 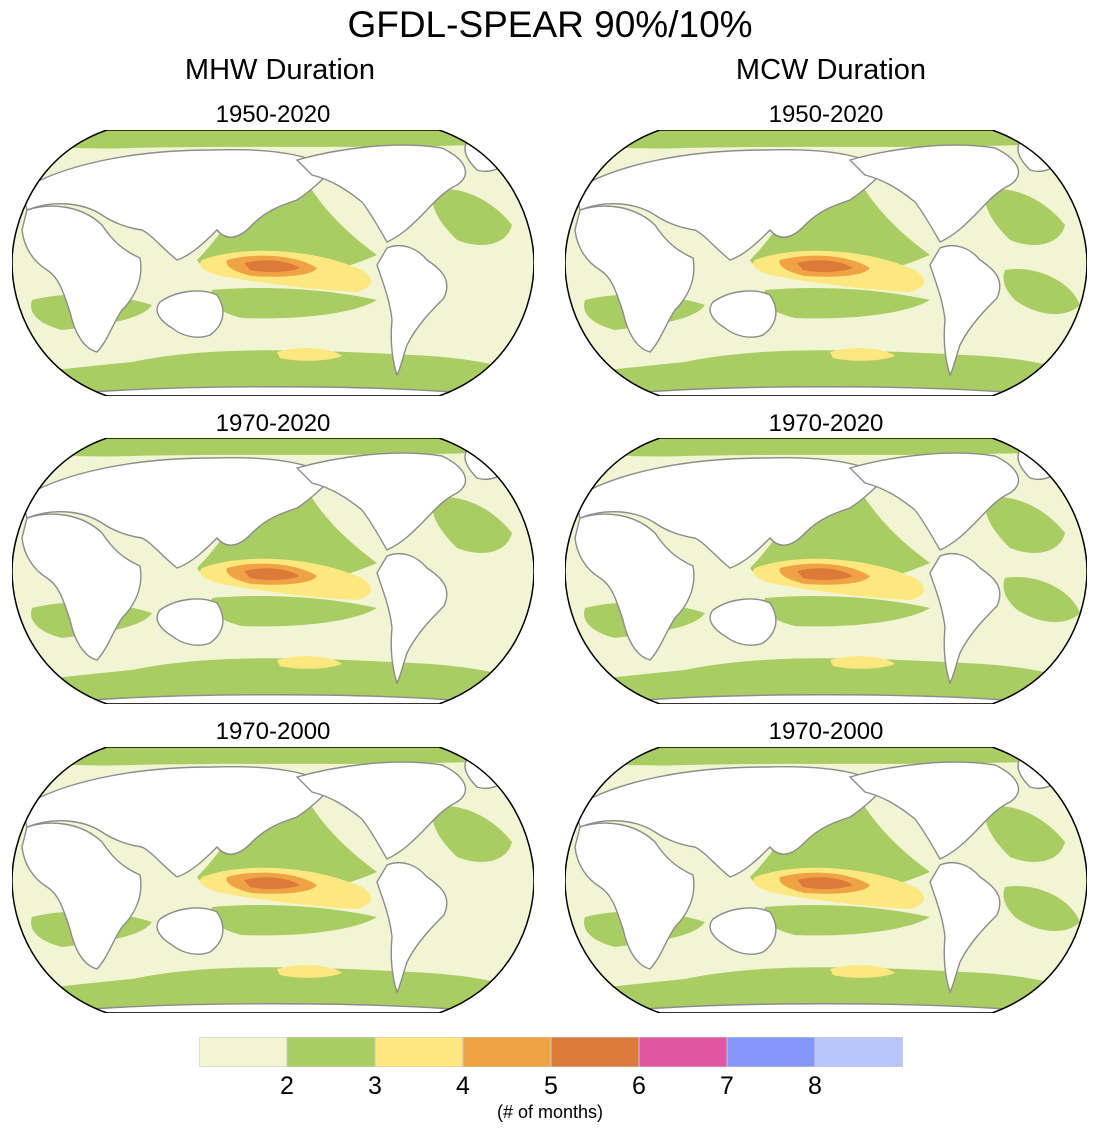 What do you see at coordinates (463, 1086) in the screenshot?
I see `colorbar-tick-label: 4` at bounding box center [463, 1086].